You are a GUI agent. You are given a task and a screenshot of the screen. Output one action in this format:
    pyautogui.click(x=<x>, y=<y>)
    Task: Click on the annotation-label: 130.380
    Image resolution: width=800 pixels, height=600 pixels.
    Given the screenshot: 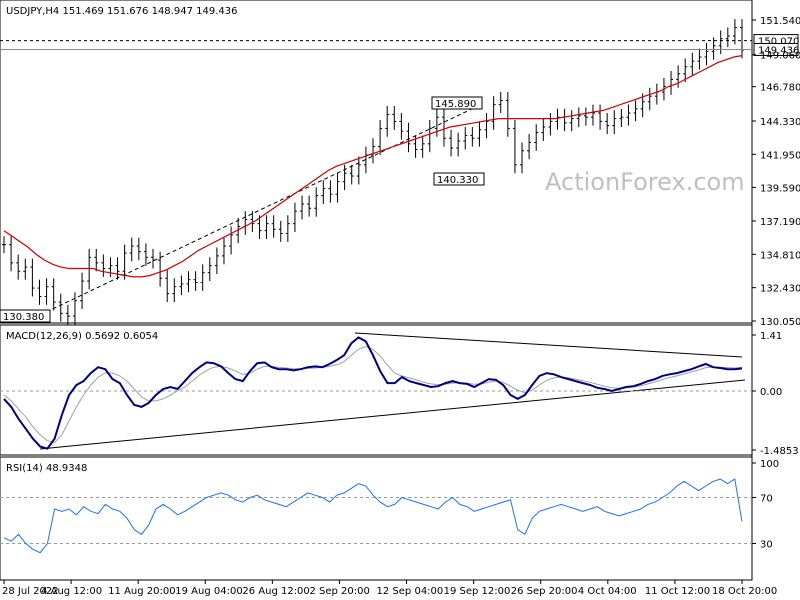 What is the action you would take?
    pyautogui.click(x=23, y=317)
    